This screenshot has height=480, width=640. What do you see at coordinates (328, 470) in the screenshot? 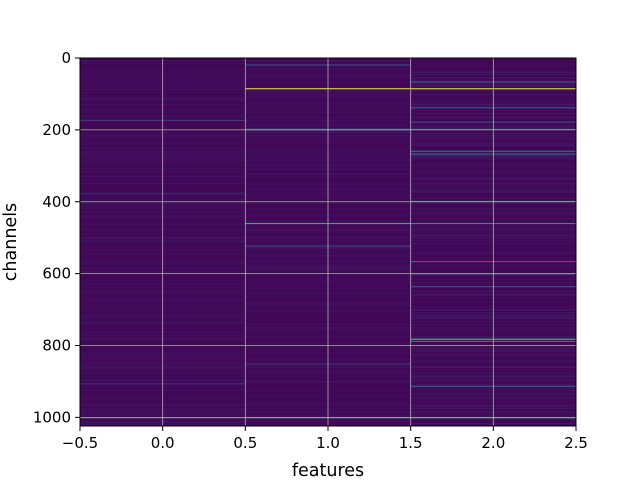
I see `x-axis-label: features` at bounding box center [328, 470].